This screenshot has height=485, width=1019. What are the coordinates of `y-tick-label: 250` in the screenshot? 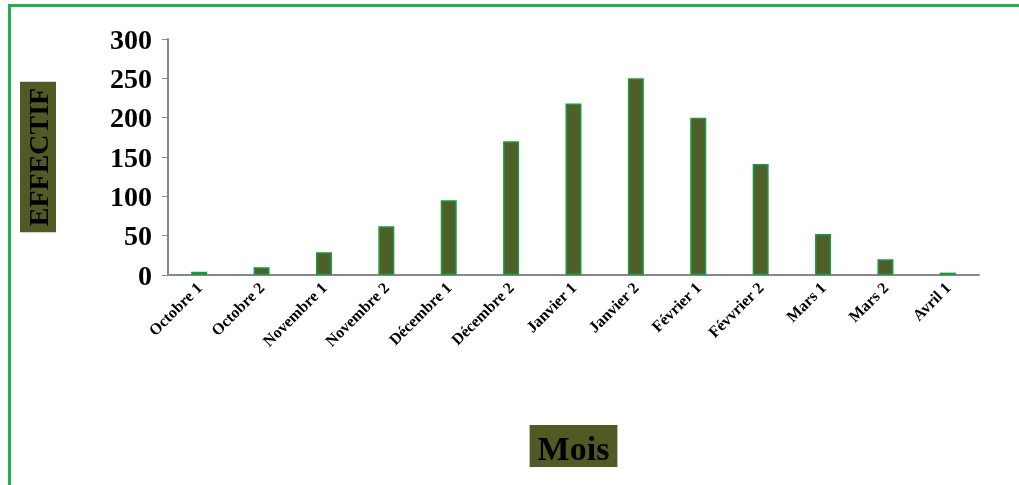 It's located at (131, 78).